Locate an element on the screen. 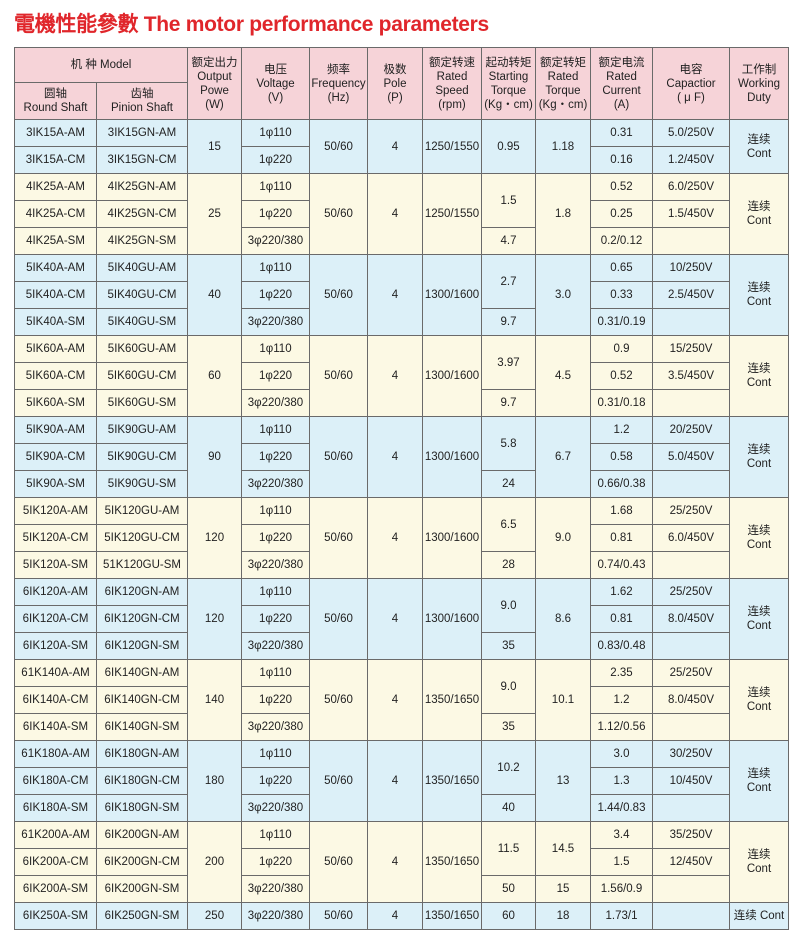 The width and height of the screenshot is (800, 948). header-starting-torque: 起动转矩 Starting Torque (Kg・cm) is located at coordinates (508, 83).